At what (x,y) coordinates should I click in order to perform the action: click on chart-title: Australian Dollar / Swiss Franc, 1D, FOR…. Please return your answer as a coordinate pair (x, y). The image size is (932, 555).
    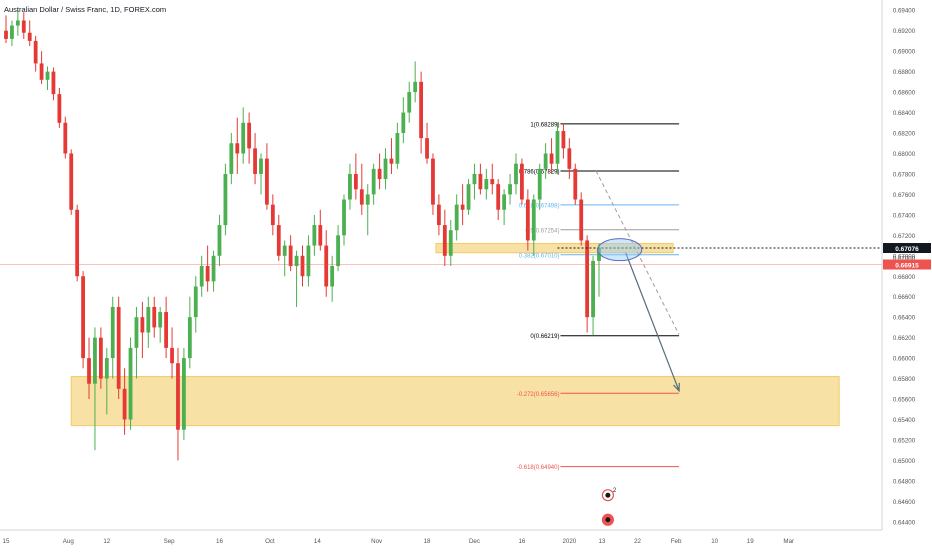
    Looking at the image, I should click on (85, 9).